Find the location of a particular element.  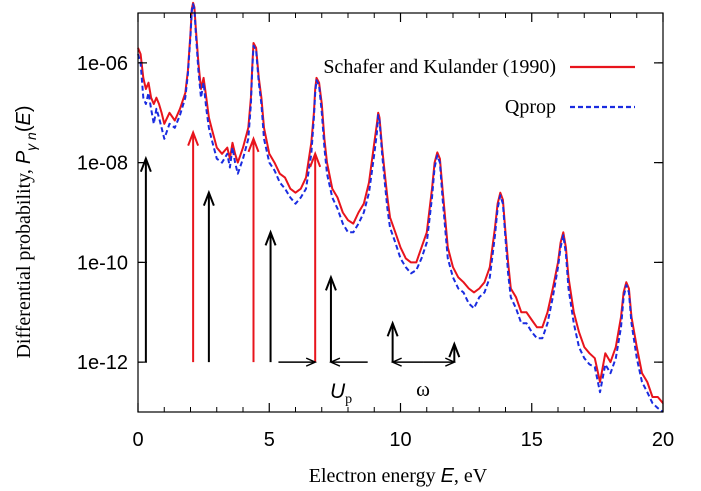

black-arrow-5-head is located at coordinates (454, 349).